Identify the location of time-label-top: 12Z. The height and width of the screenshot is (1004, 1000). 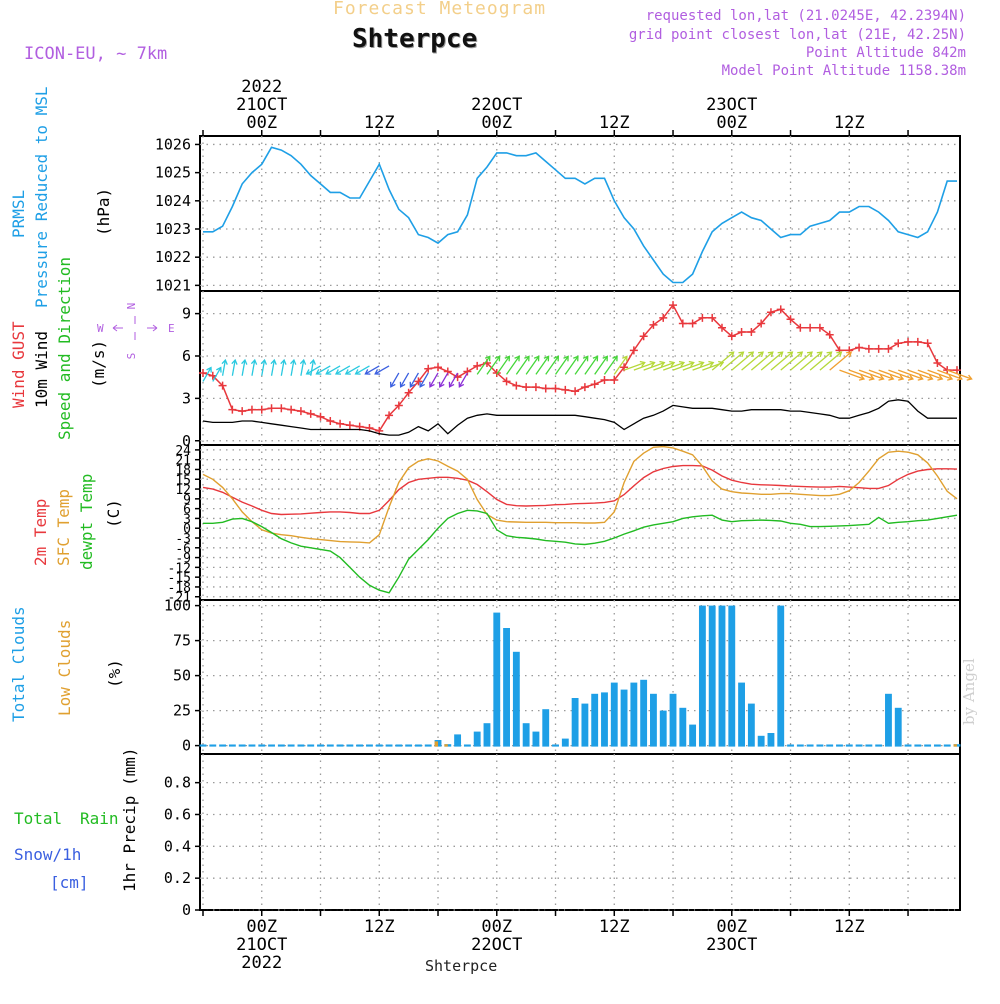
(379, 123).